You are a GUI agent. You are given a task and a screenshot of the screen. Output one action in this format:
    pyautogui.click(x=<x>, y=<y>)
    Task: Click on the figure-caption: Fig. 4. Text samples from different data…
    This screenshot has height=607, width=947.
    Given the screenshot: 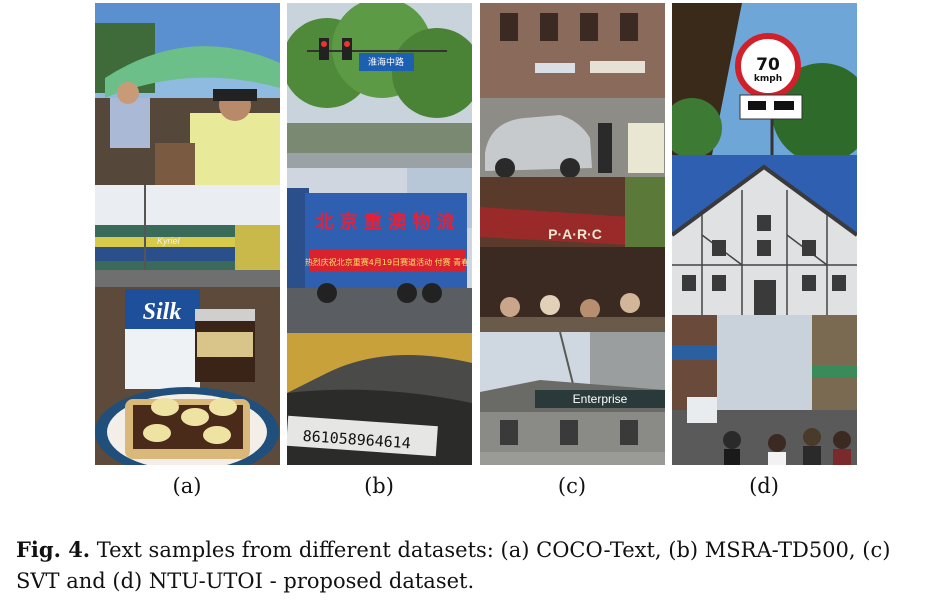 What is the action you would take?
    pyautogui.click(x=476, y=565)
    